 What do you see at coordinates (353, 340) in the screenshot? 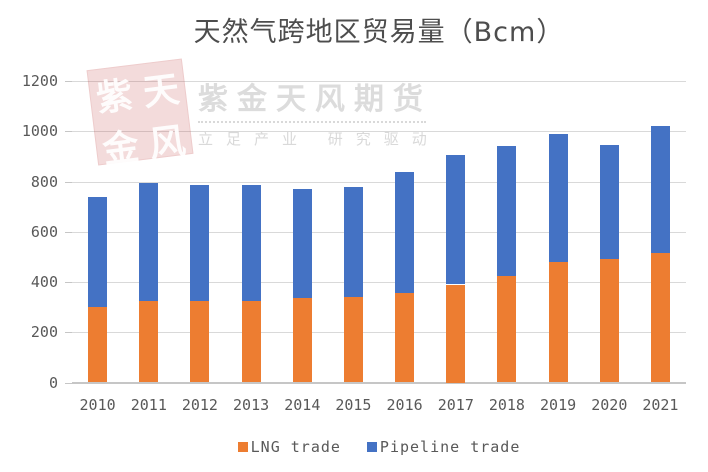
I see `bar-lng-2015` at bounding box center [353, 340].